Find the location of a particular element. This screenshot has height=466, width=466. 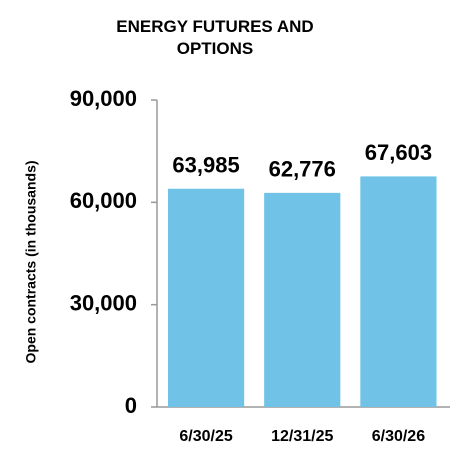

y-tick-label: 60,000 is located at coordinates (103, 200).